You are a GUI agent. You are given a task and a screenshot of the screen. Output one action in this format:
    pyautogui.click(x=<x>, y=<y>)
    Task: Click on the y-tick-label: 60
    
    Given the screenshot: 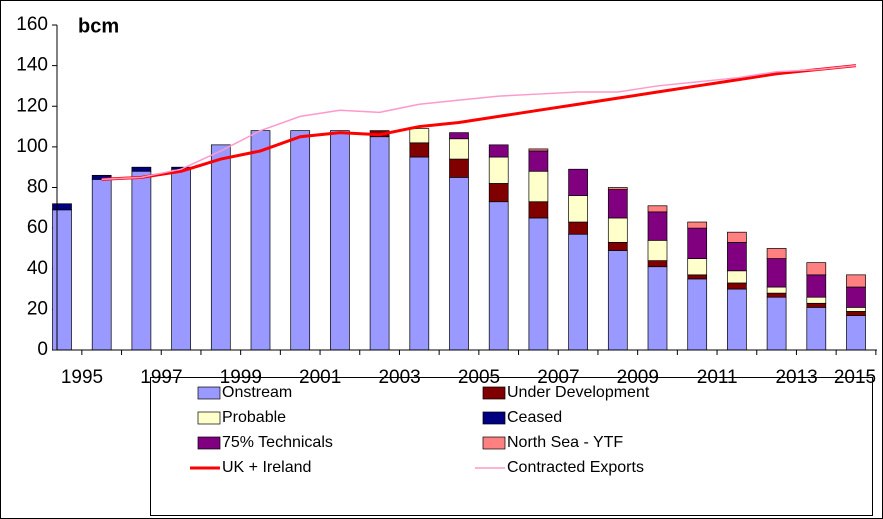 What is the action you would take?
    pyautogui.click(x=37, y=227)
    